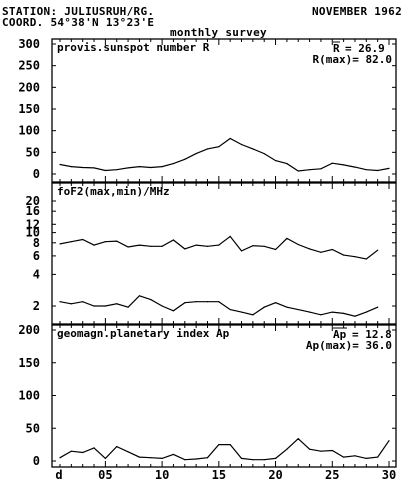  Describe the element at coordinates (365, 48) in the screenshot. I see `mean-stat-value: = 26.9` at that location.